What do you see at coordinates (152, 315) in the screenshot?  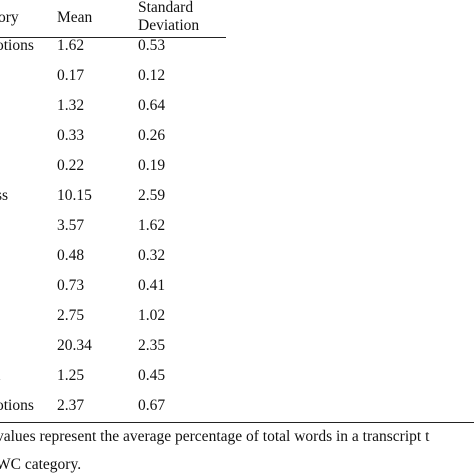 I see `sd-cell: 1.02` at bounding box center [152, 315].